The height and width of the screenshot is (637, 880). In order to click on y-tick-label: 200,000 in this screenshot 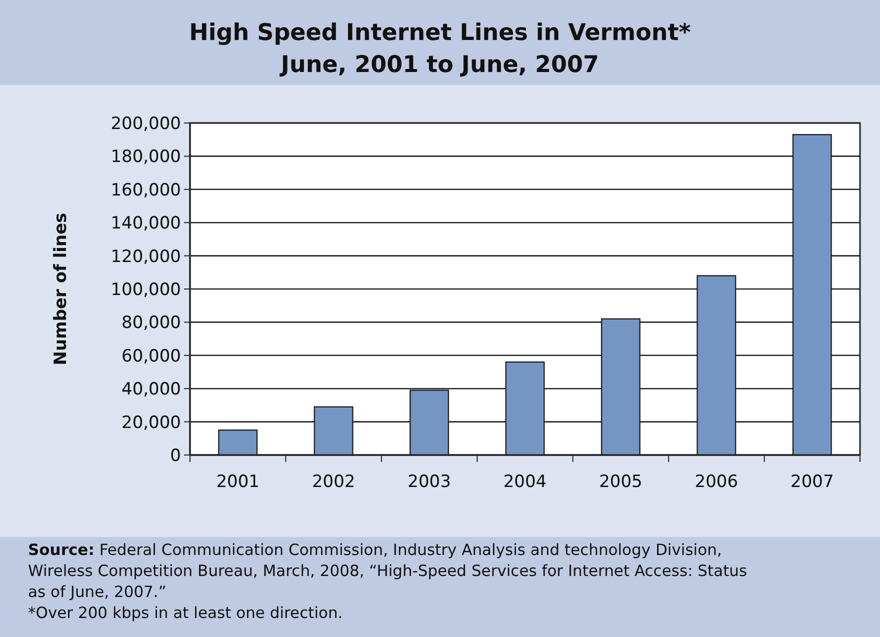, I will do `click(145, 124)`.